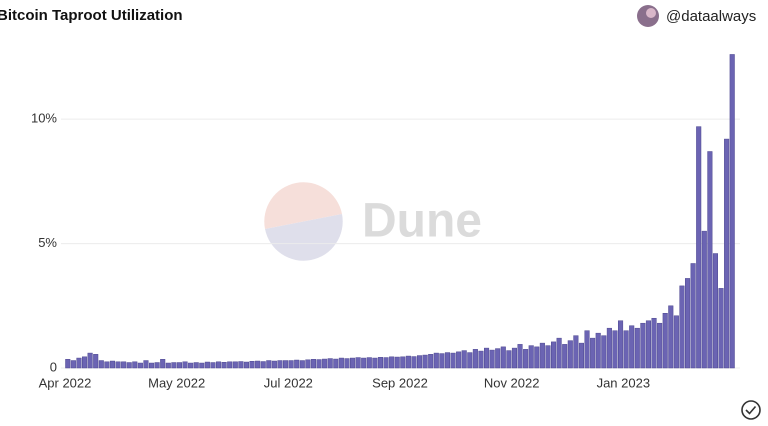 This screenshot has width=768, height=426. Describe the element at coordinates (648, 16) in the screenshot. I see `author-avatar` at that location.